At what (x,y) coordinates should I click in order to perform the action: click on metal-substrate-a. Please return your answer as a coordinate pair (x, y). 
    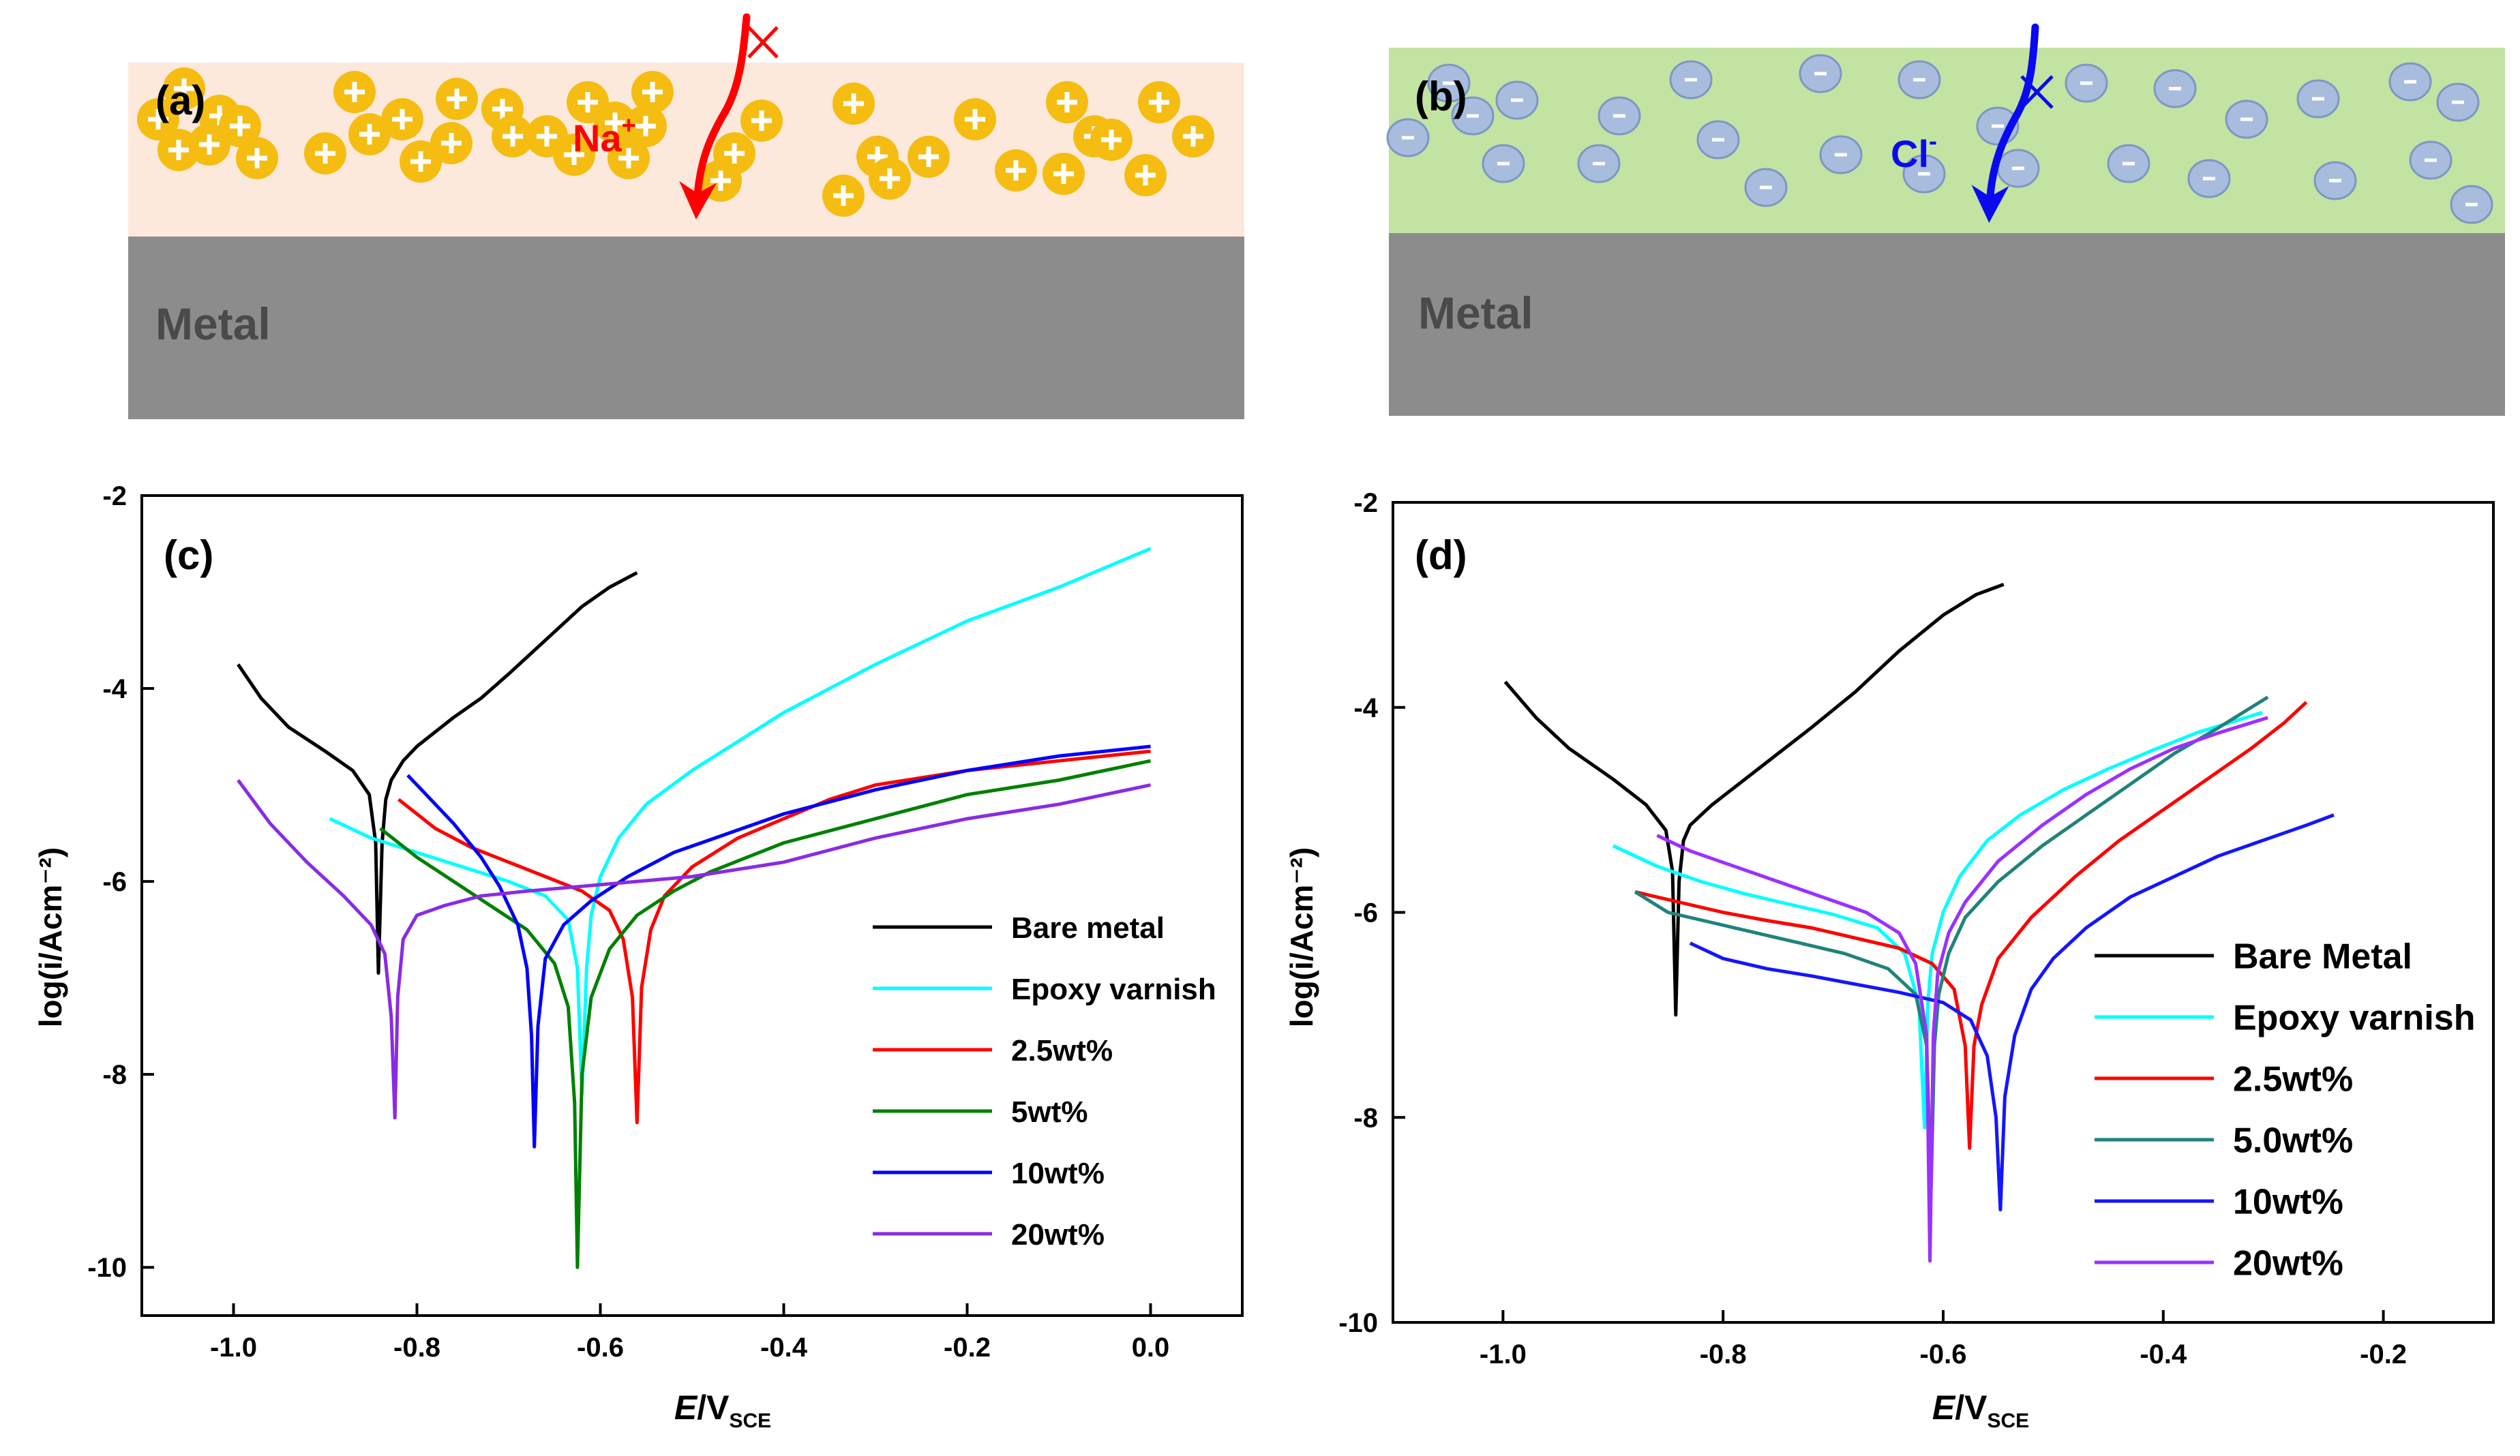
    Looking at the image, I should click on (686, 328).